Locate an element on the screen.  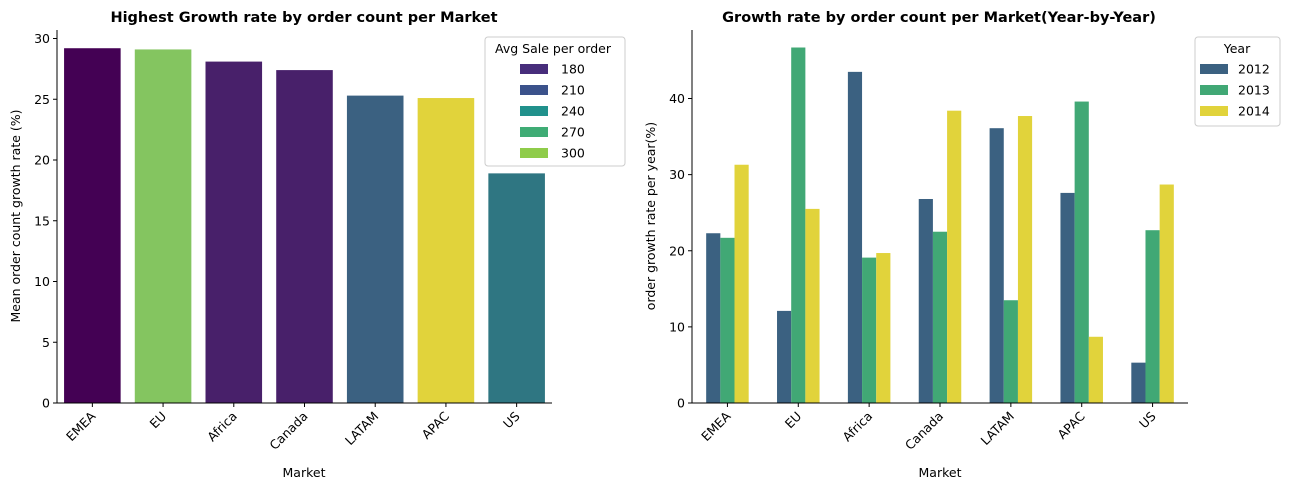
bar-us-2012 is located at coordinates (1138, 382).